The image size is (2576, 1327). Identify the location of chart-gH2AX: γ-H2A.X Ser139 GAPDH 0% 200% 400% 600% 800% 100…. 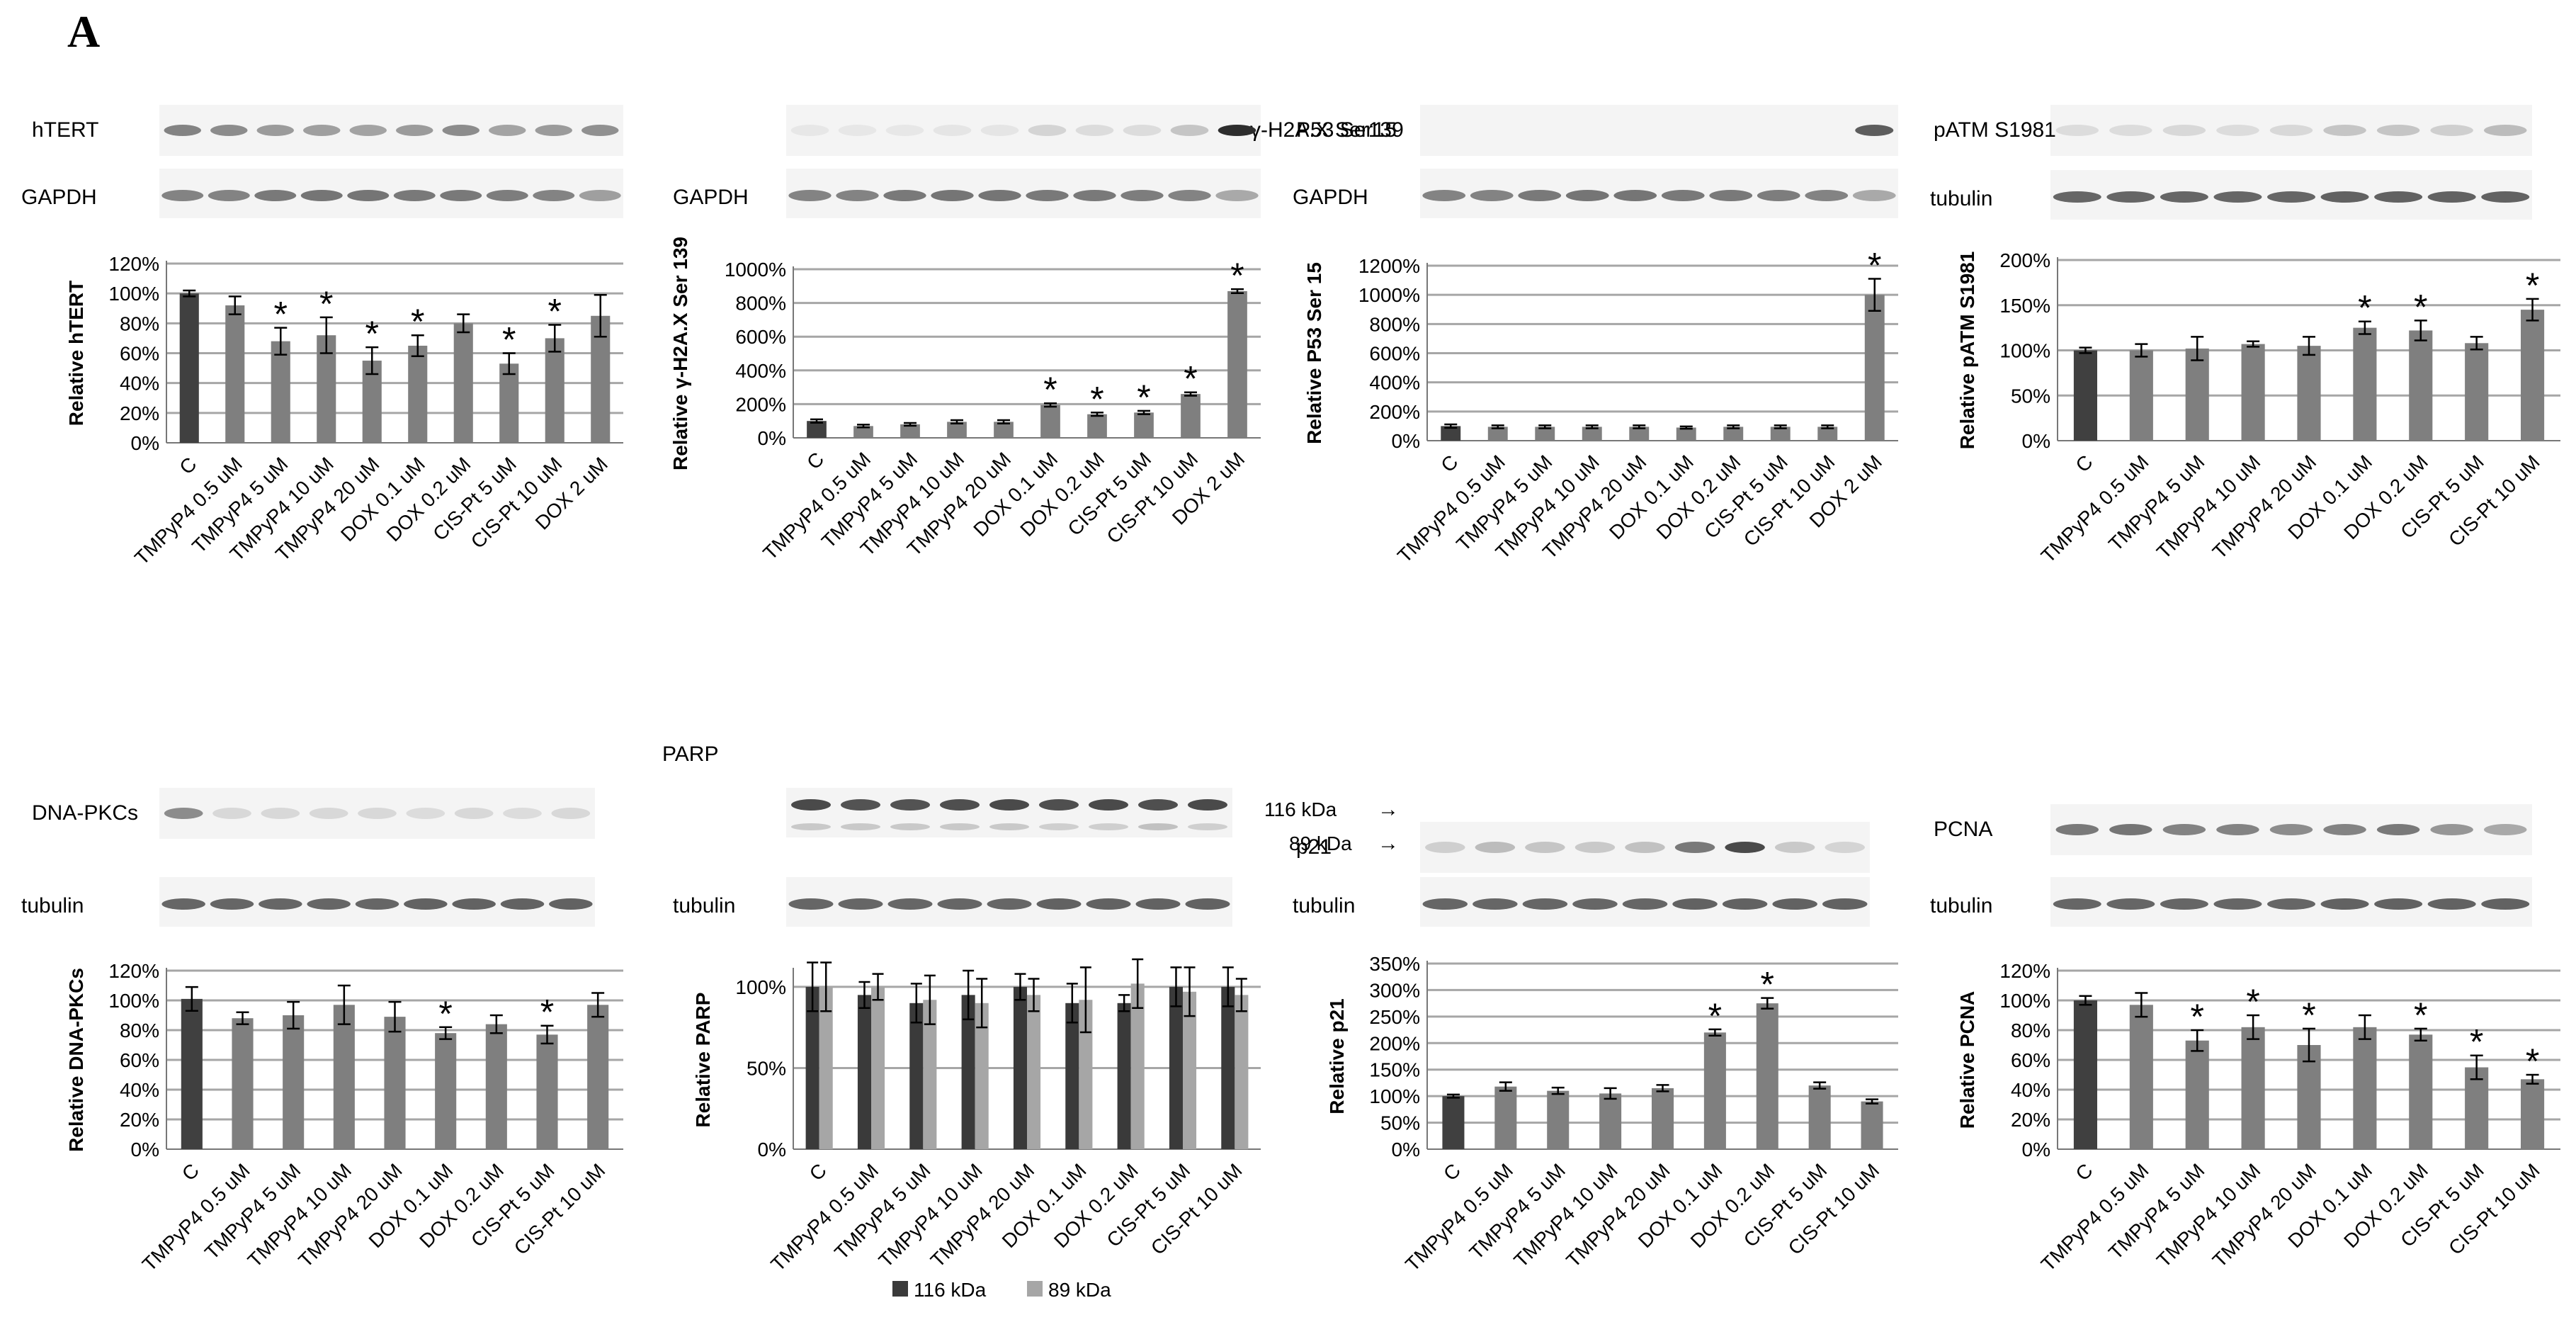
(1036, 334).